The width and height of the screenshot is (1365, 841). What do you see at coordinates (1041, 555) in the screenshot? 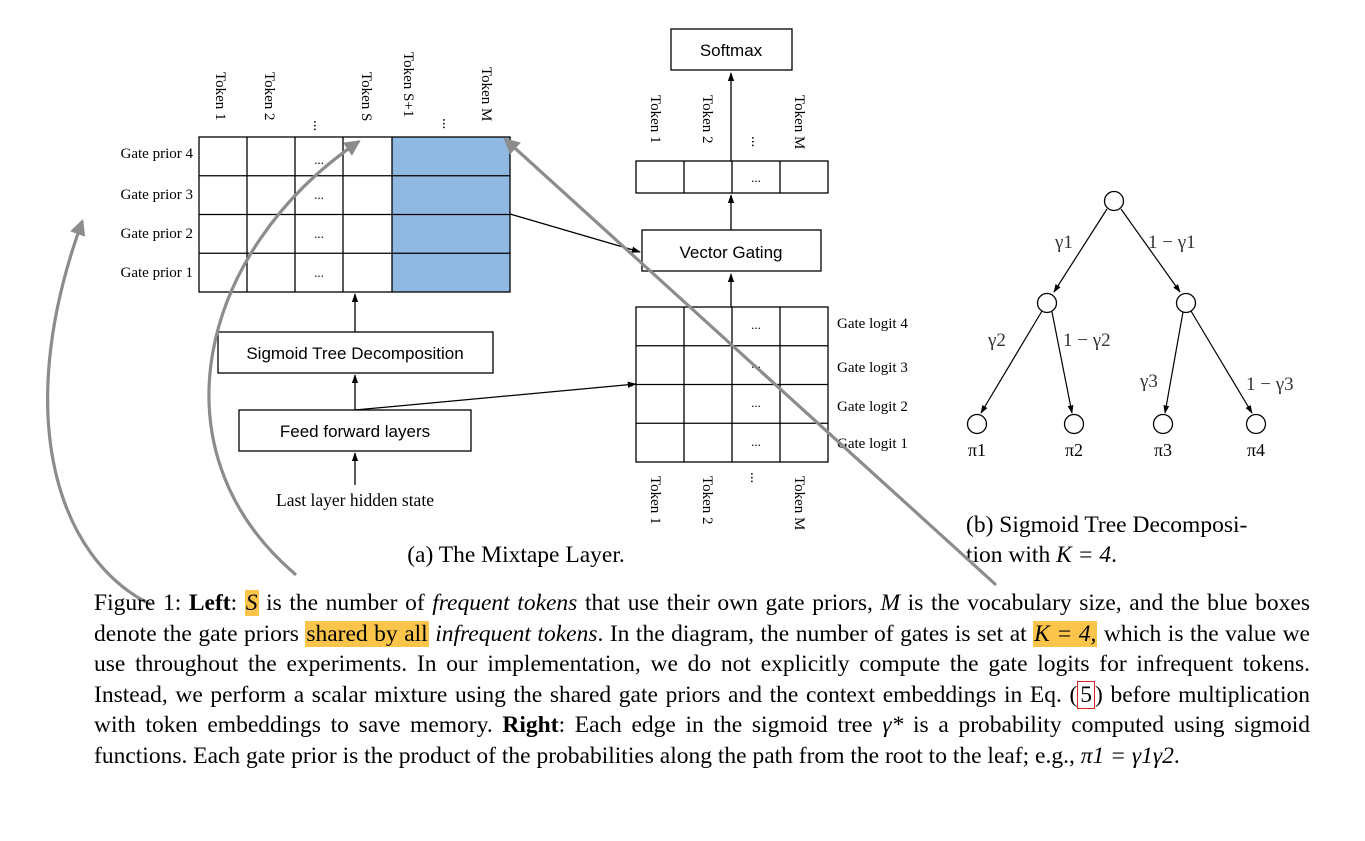
I see `panel-b-caption: tion with K = 4.` at bounding box center [1041, 555].